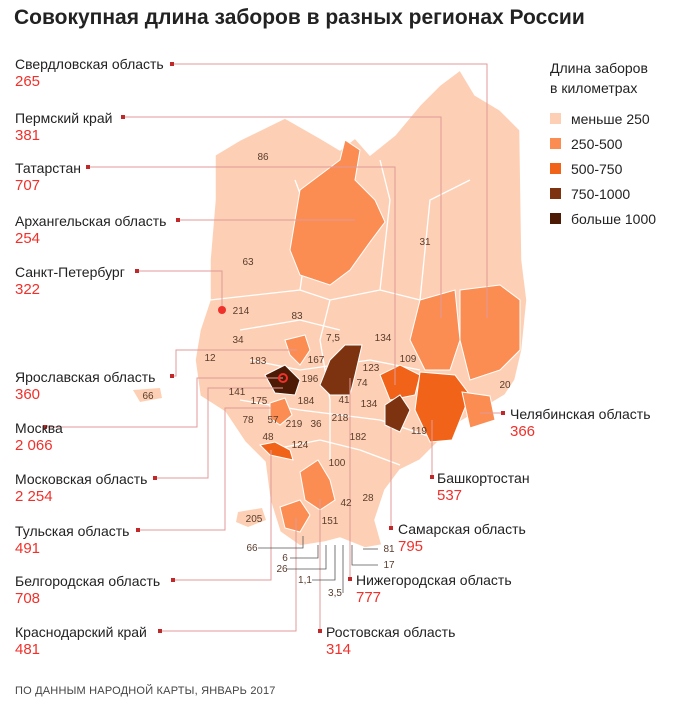 The width and height of the screenshot is (697, 711). Describe the element at coordinates (81, 479) in the screenshot. I see `region-name: Московская область` at that location.